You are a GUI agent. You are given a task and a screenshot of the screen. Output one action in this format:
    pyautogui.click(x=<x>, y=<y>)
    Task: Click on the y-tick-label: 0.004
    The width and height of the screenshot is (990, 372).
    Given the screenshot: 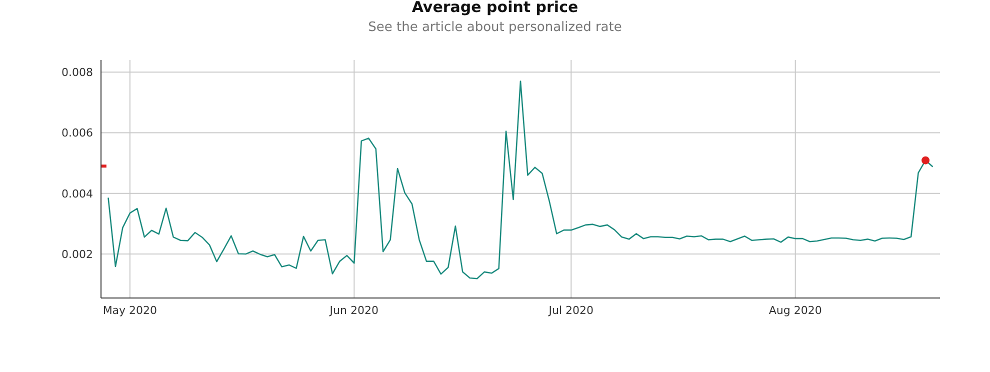 What is the action you would take?
    pyautogui.click(x=77, y=193)
    